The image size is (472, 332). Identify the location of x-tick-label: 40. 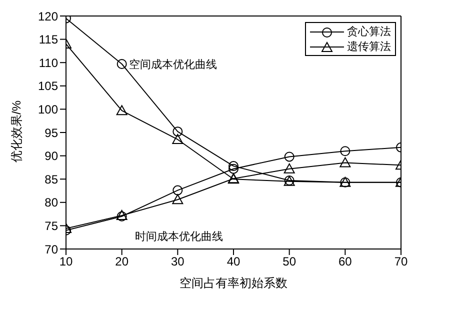
(233, 261).